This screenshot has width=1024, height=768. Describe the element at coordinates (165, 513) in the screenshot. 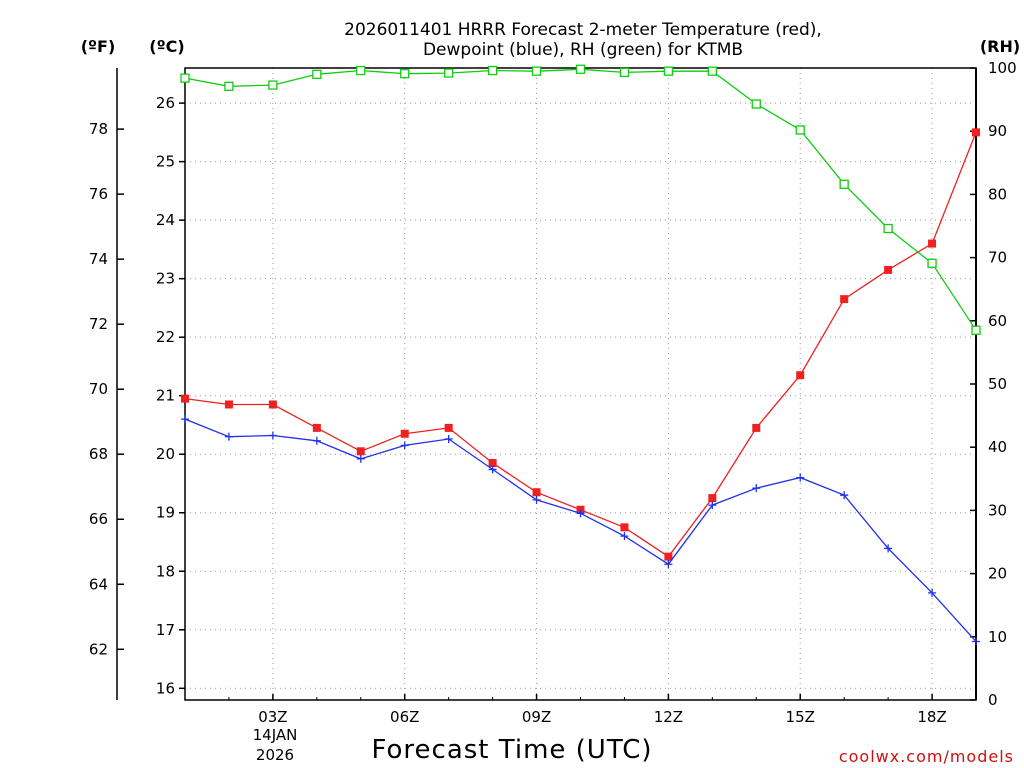

I see `celsius-tick-label: 19` at that location.